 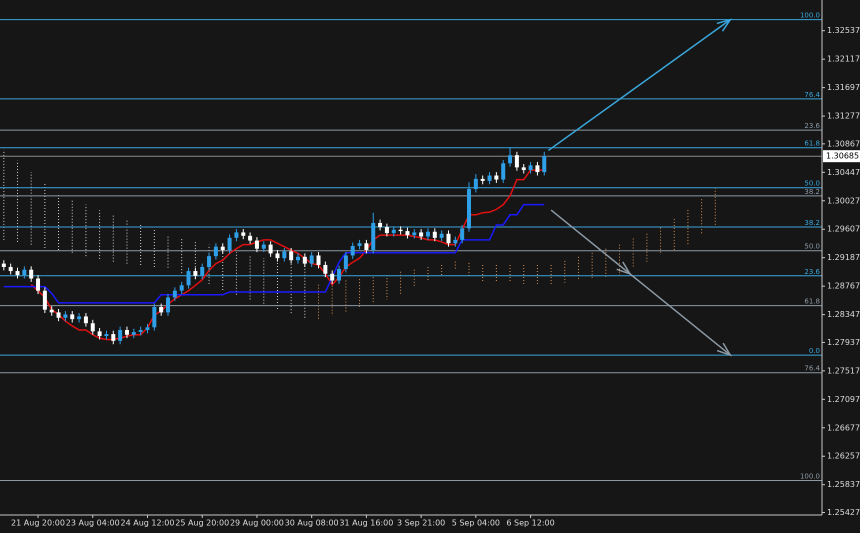 What do you see at coordinates (843, 427) in the screenshot?
I see `y-tick-label: 1.26677` at bounding box center [843, 427].